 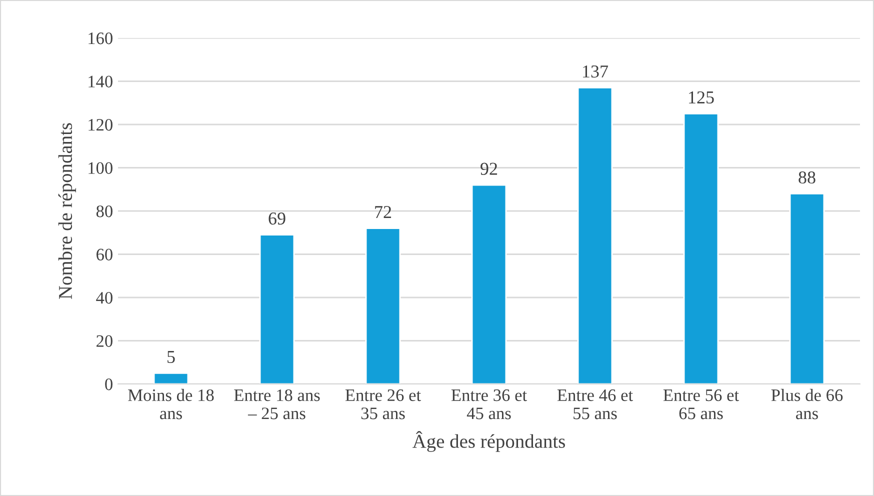 I want to click on y-tick-label: 80, so click(x=104, y=211).